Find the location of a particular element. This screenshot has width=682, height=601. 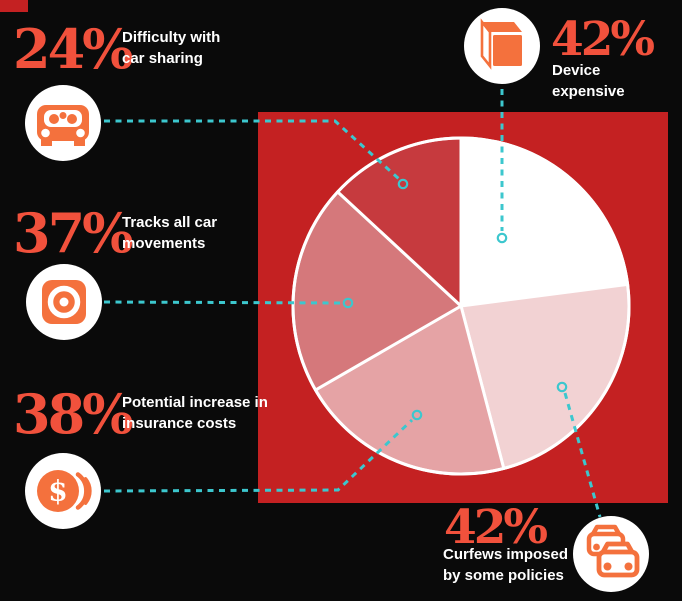

stat-value-sharing: 24% is located at coordinates (73, 49).